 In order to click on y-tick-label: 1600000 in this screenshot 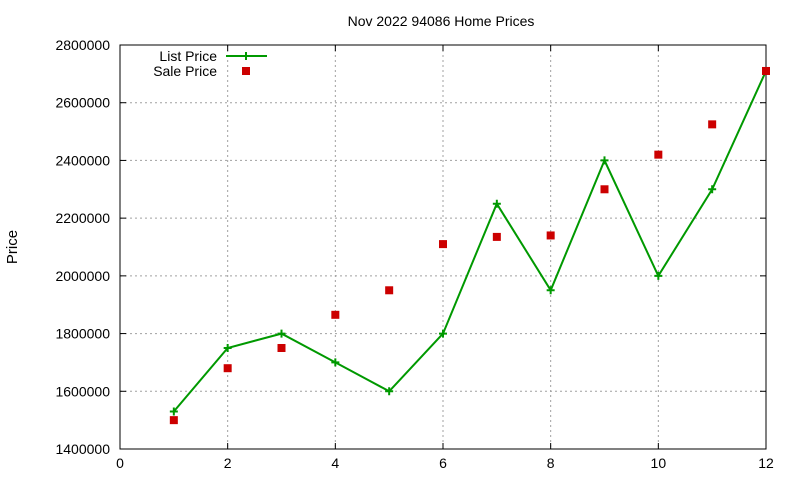, I will do `click(82, 391)`.